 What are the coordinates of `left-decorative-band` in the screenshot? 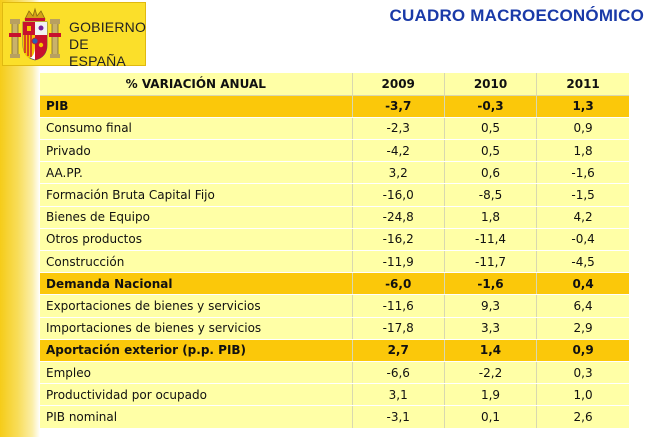 It's located at (20, 218).